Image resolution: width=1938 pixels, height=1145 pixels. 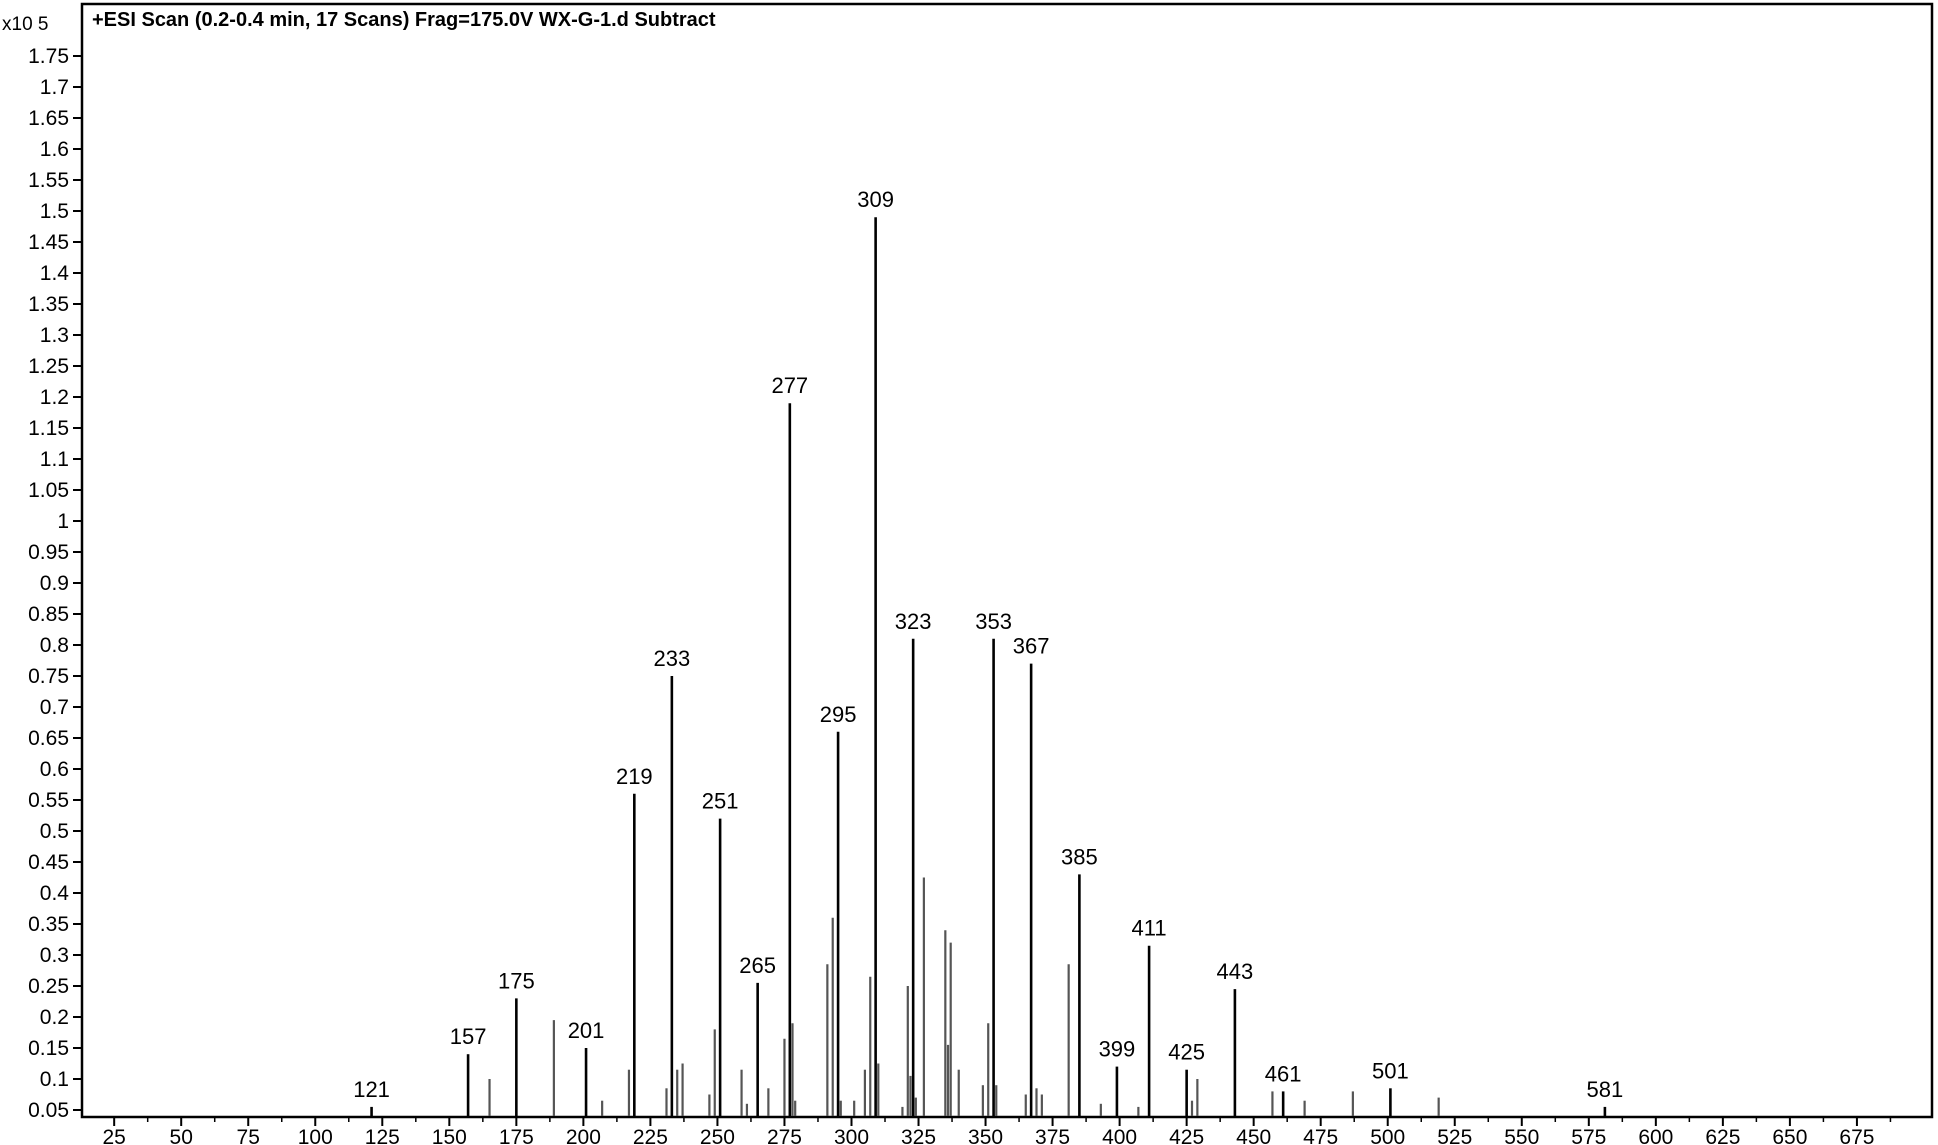 I want to click on y-tick-label: 0.5, so click(x=54, y=831).